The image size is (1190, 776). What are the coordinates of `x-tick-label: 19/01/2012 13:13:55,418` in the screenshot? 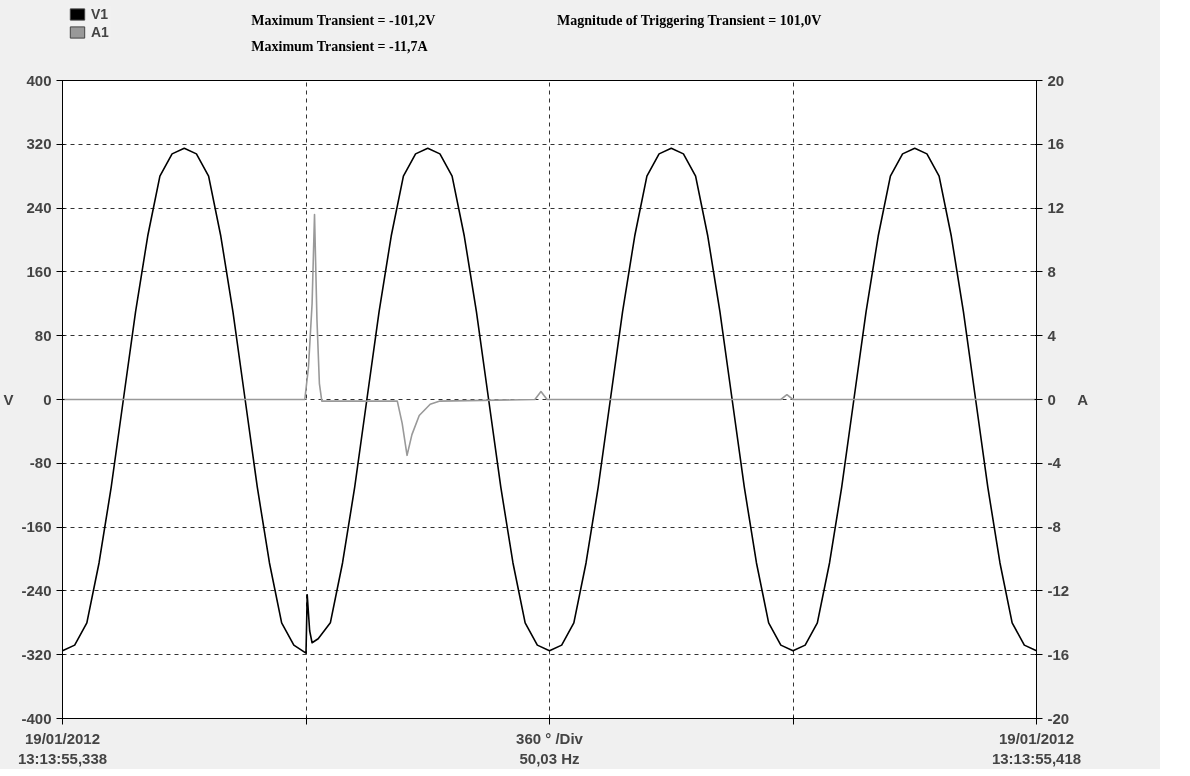 It's located at (1036, 748).